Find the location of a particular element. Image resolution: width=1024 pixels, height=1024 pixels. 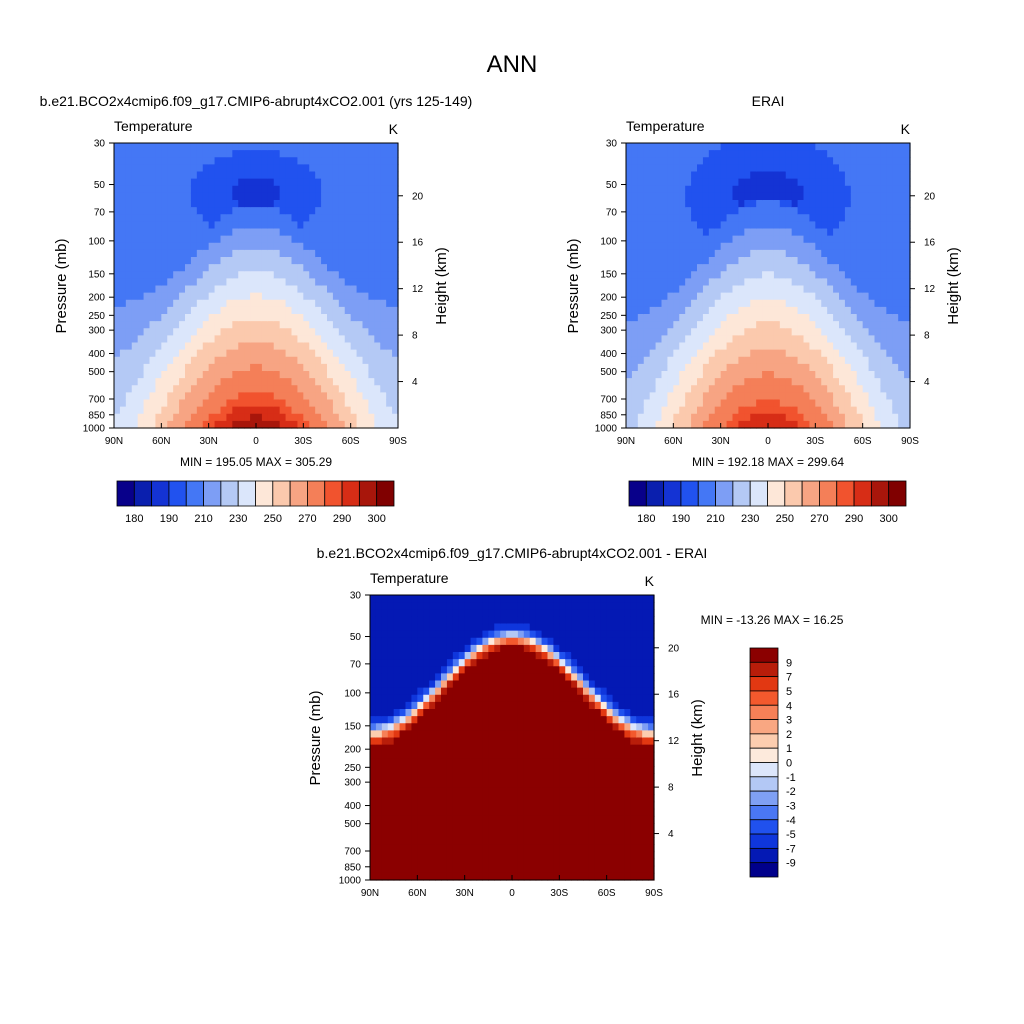

x-tick-label: 60N is located at coordinates (161, 441).